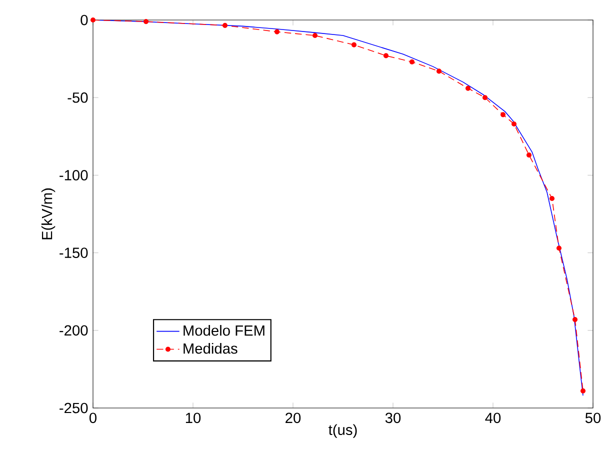 The width and height of the screenshot is (605, 464). What do you see at coordinates (211, 348) in the screenshot?
I see `legend-label: Medidas` at bounding box center [211, 348].